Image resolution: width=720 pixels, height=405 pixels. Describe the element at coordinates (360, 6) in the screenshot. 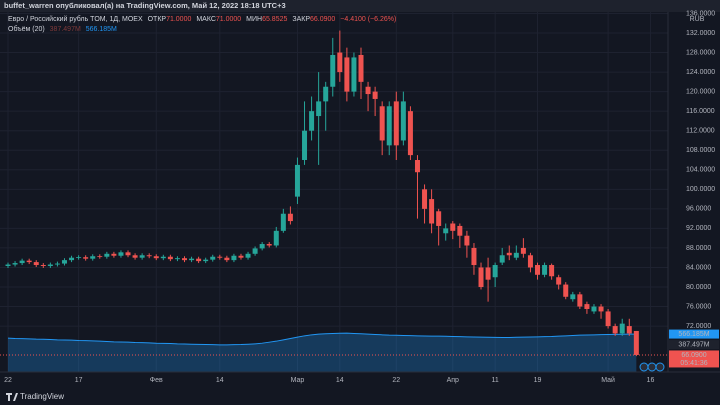

I see `header-bar` at that location.